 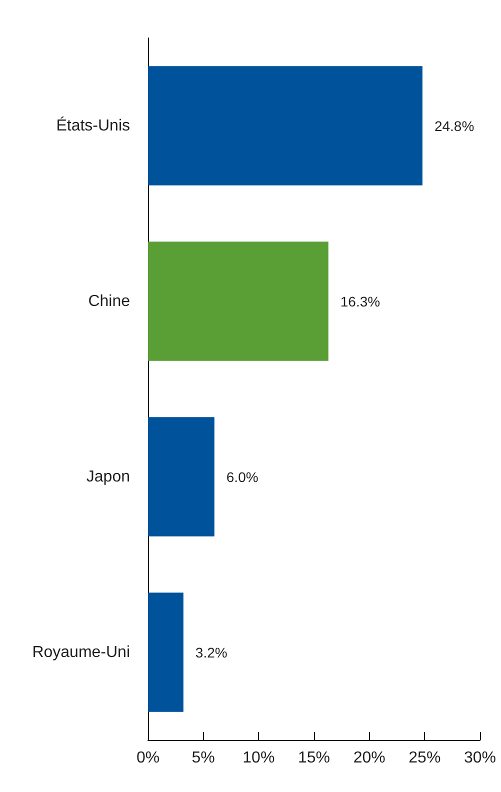 What do you see at coordinates (108, 477) in the screenshot?
I see `y-tick-label: Japon` at bounding box center [108, 477].